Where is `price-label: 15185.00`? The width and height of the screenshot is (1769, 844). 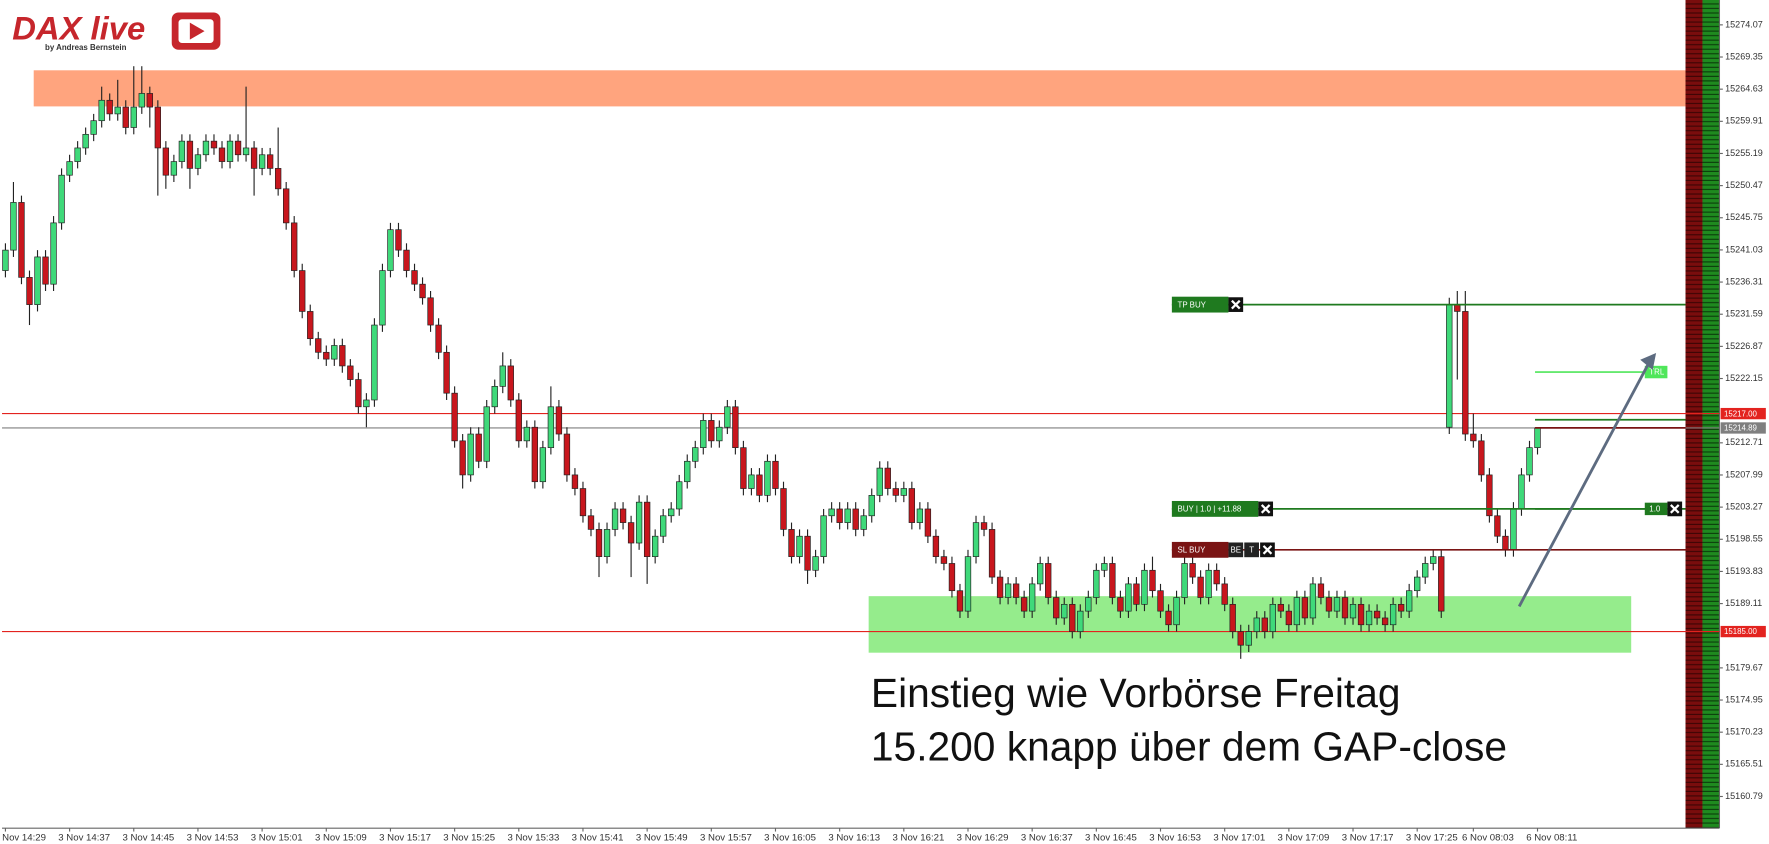
price-label: 15185.00 is located at coordinates (1741, 631).